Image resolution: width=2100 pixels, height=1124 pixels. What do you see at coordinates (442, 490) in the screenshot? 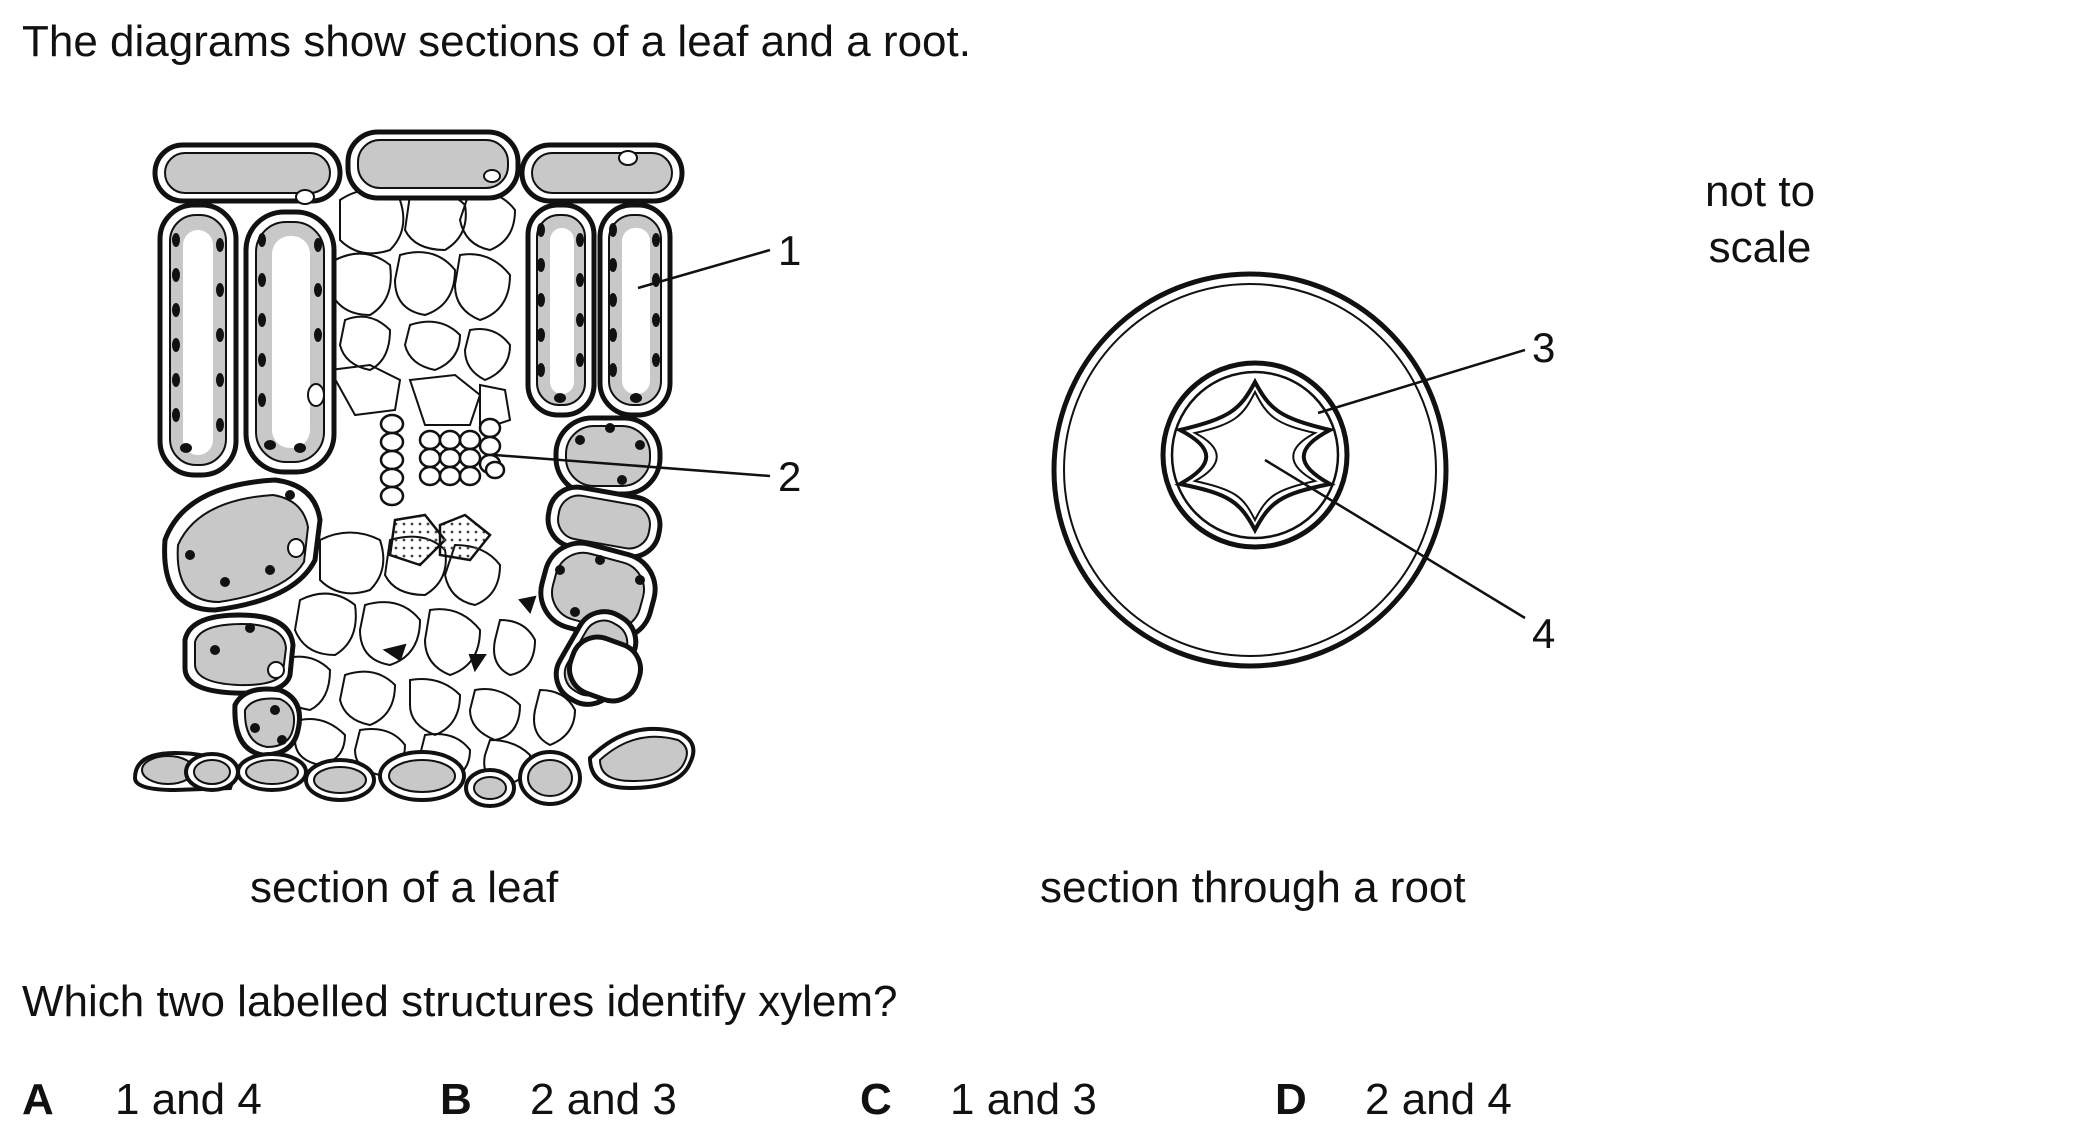
I see `vascular-bundle` at bounding box center [442, 490].